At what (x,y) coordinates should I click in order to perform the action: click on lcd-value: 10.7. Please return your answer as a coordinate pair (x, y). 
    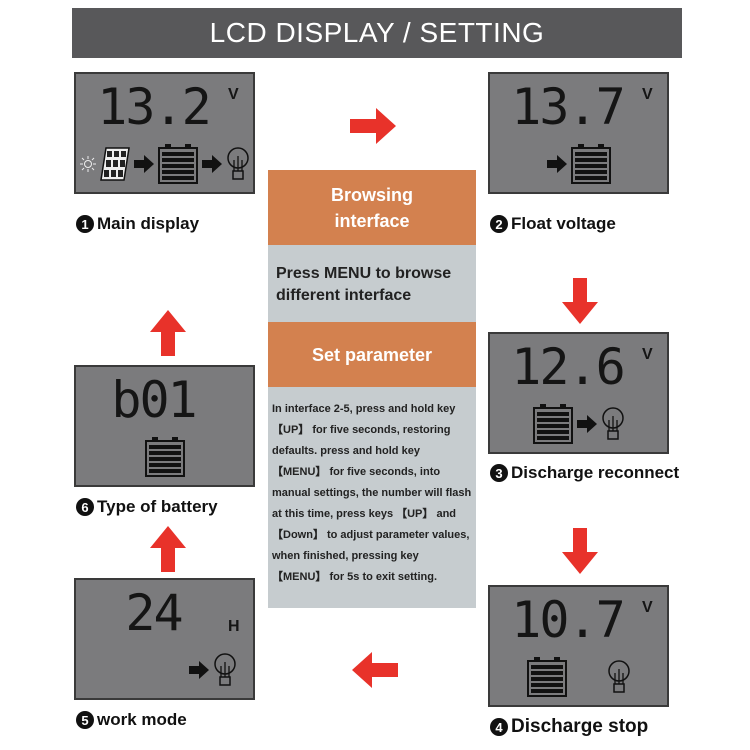
    Looking at the image, I should click on (568, 620).